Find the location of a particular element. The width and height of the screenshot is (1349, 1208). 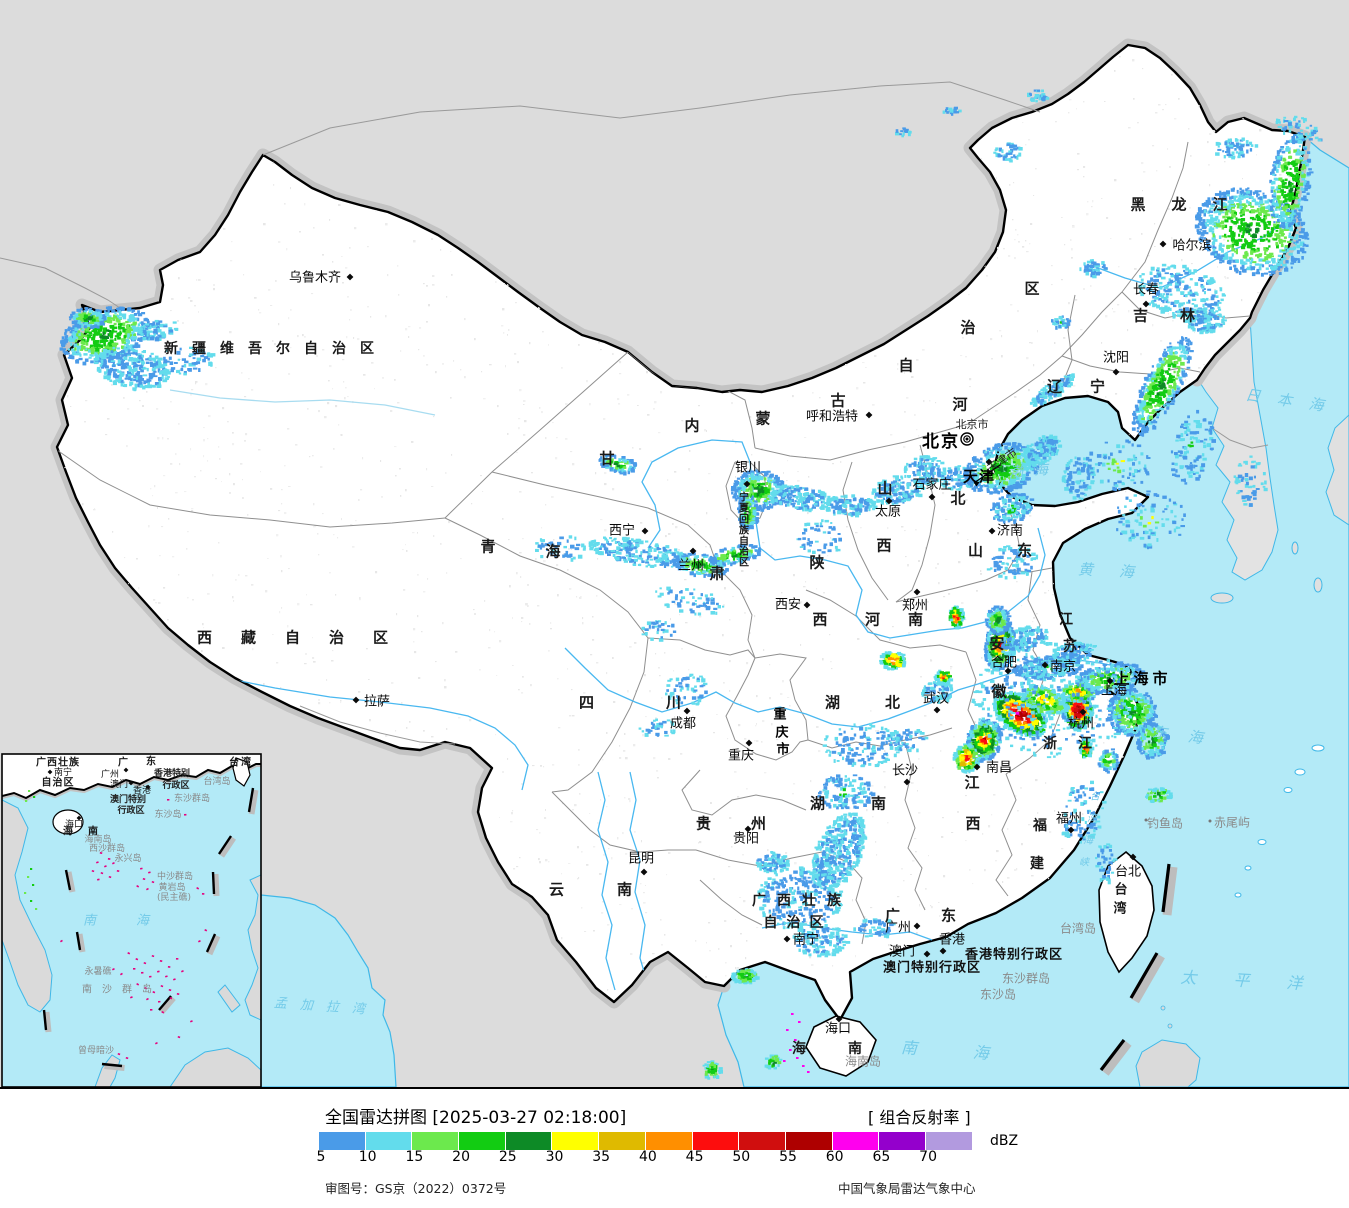

city-label: 长沙 is located at coordinates (905, 771).